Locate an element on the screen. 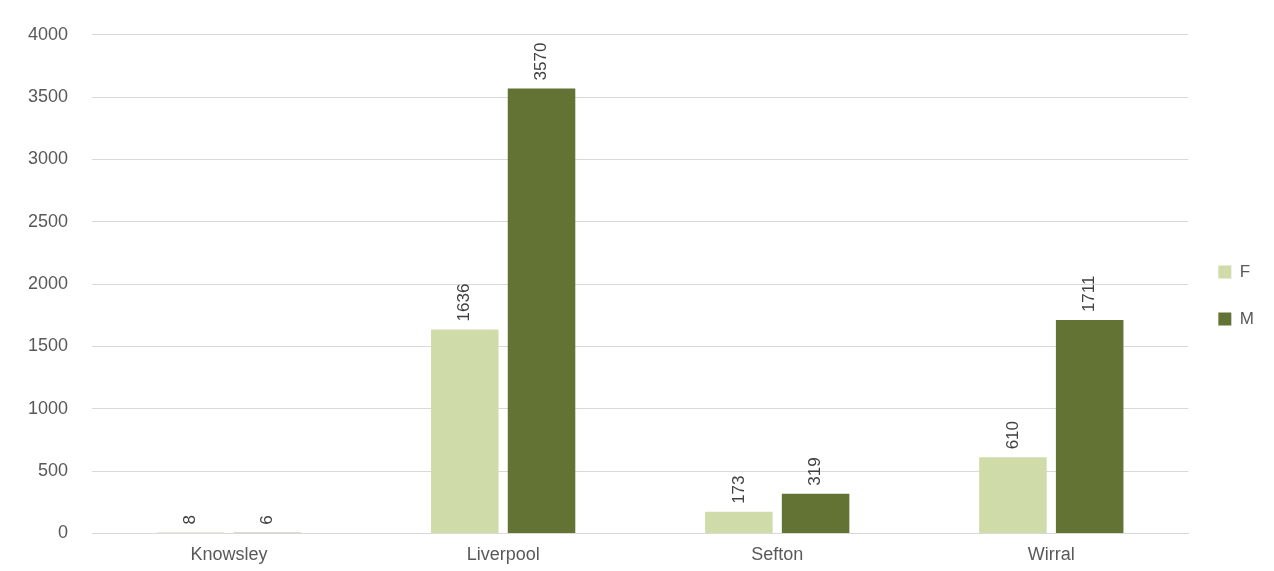 Image resolution: width=1274 pixels, height=571 pixels. data-label: 1711 is located at coordinates (1089, 294).